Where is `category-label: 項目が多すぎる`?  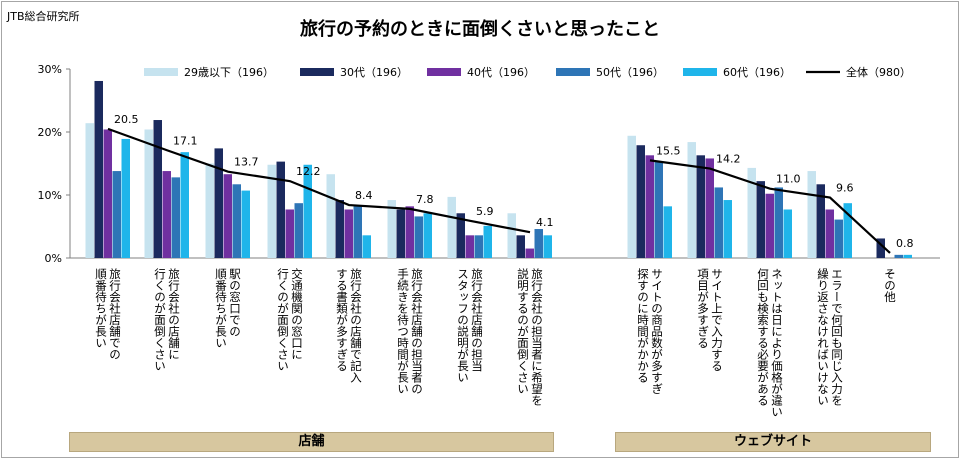 category-label: 項目が多すぎる is located at coordinates (703, 308).